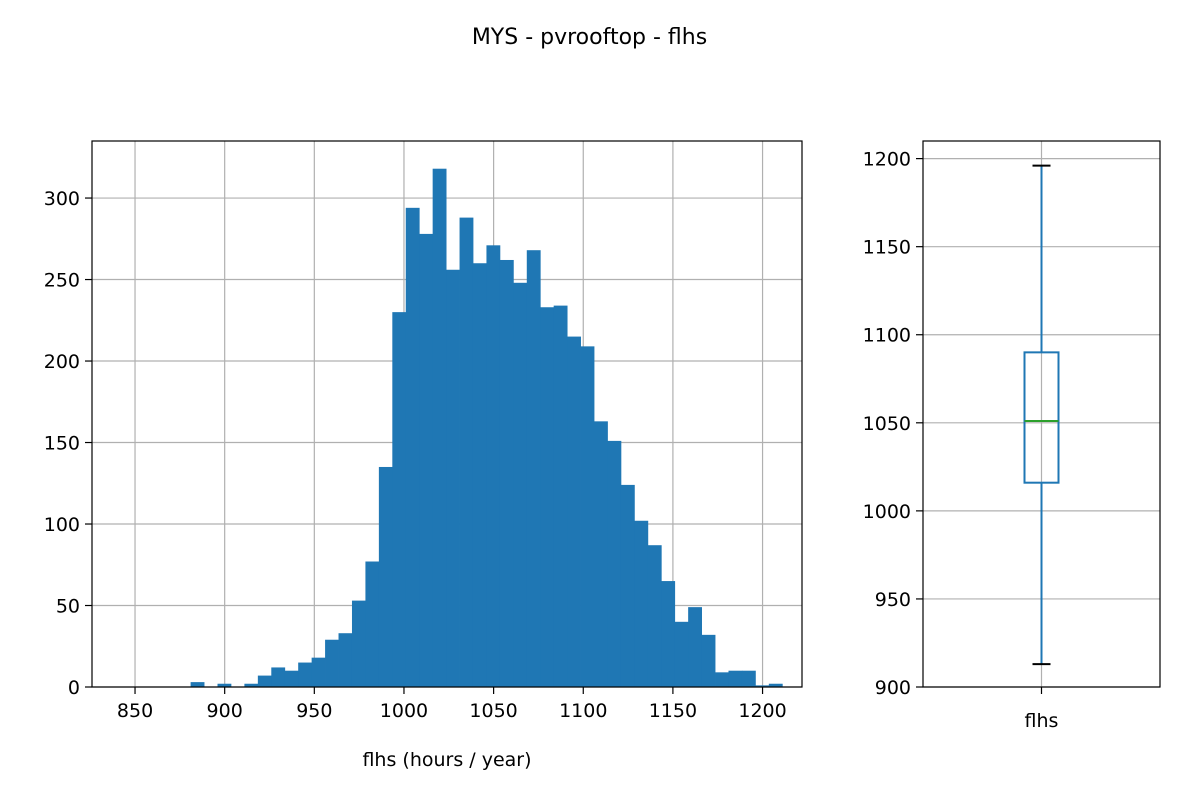 The width and height of the screenshot is (1179, 794). I want to click on boxplot, so click(1041, 415).